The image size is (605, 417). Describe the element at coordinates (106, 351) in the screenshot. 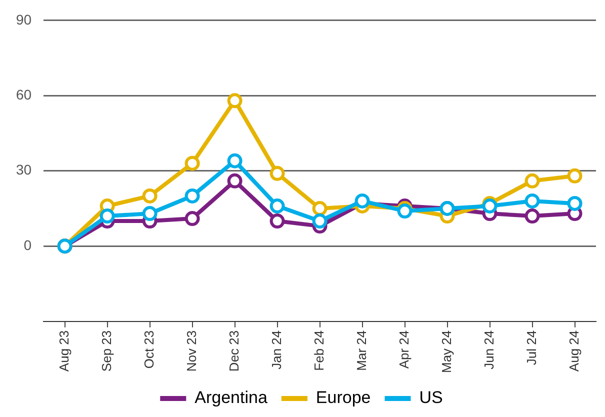

I see `x-tick-label: Sep 23` at that location.